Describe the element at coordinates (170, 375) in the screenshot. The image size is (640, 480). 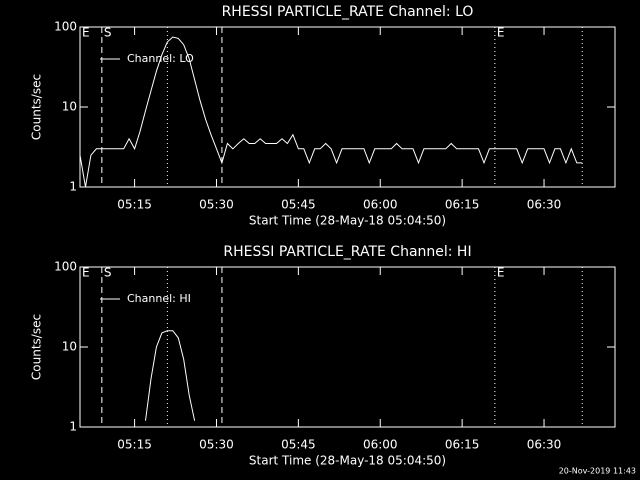
I see `data-line` at that location.